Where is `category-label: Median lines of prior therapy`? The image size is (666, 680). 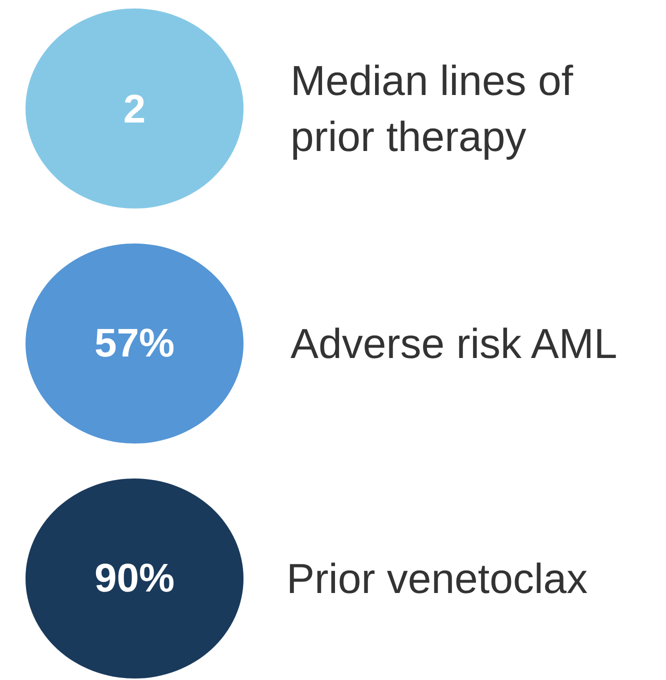 category-label: Median lines of prior therapy is located at coordinates (432, 108).